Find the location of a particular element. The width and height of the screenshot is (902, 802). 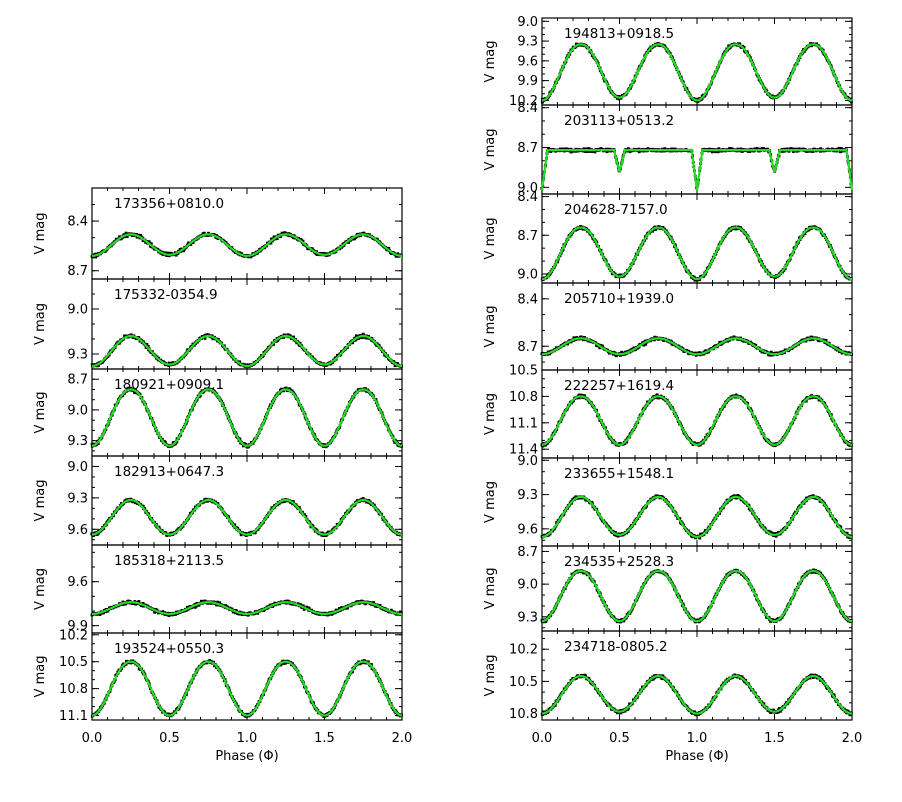

star-id-label: 173356+0810.0 is located at coordinates (169, 204).